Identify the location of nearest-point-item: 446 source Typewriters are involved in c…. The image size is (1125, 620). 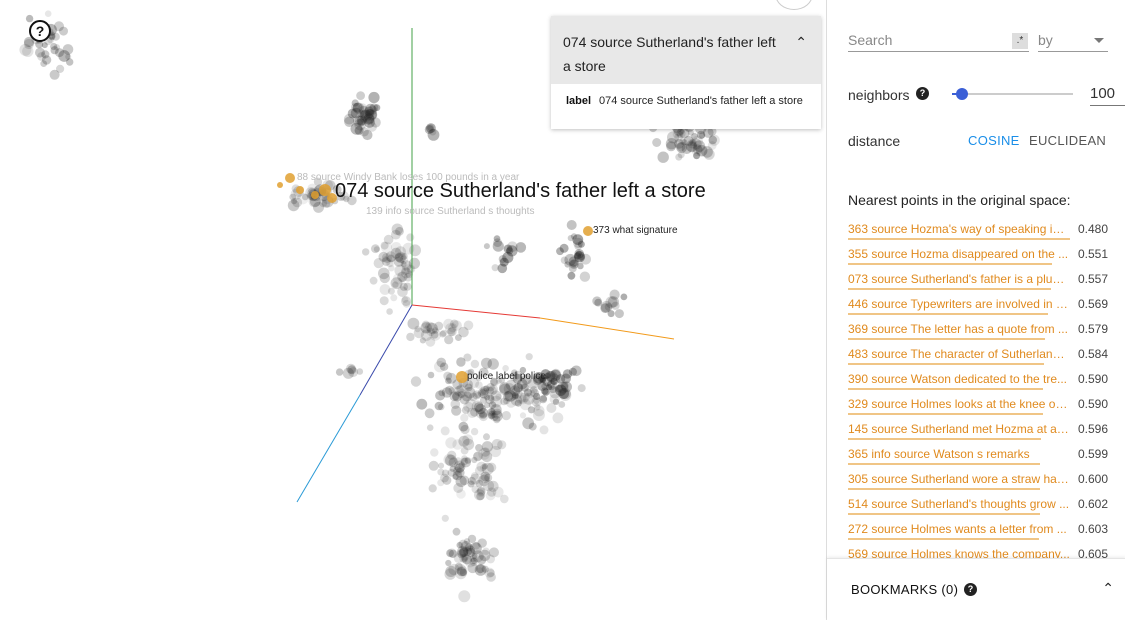
(978, 307).